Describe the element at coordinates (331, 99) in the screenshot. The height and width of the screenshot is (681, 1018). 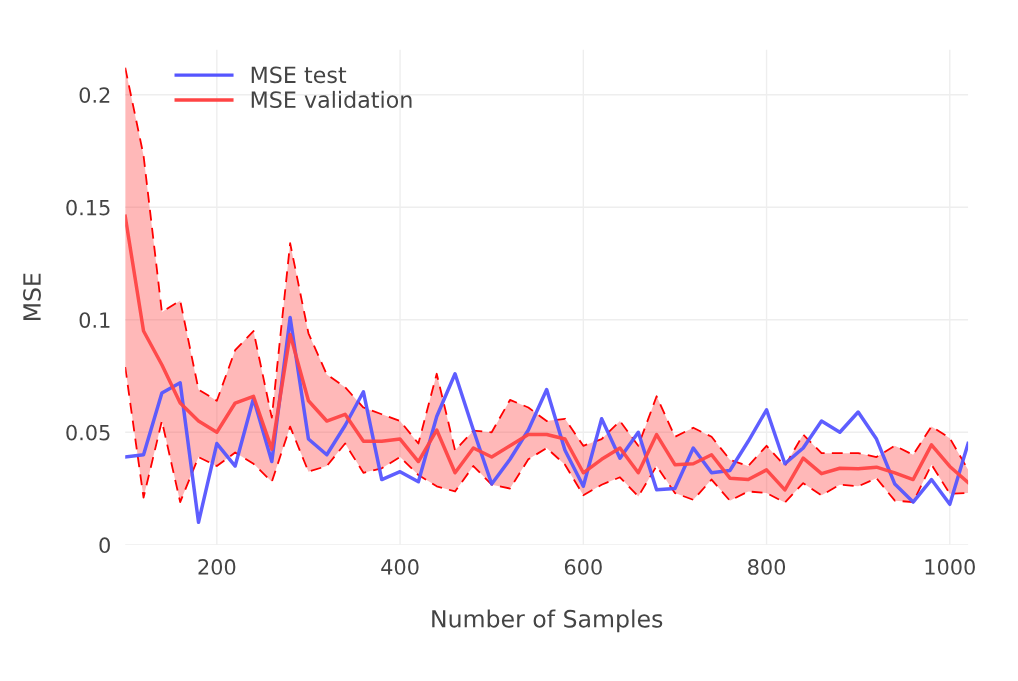
I see `legend-label: MSE validation` at that location.